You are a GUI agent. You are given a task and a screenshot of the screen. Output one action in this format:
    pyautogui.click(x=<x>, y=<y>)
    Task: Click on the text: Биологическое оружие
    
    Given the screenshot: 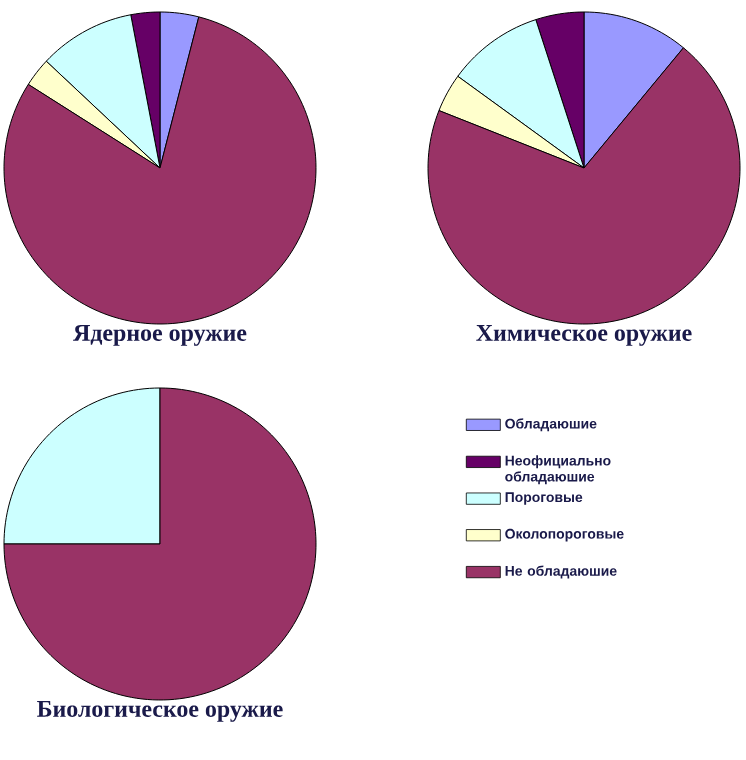 What is the action you would take?
    pyautogui.click(x=160, y=711)
    